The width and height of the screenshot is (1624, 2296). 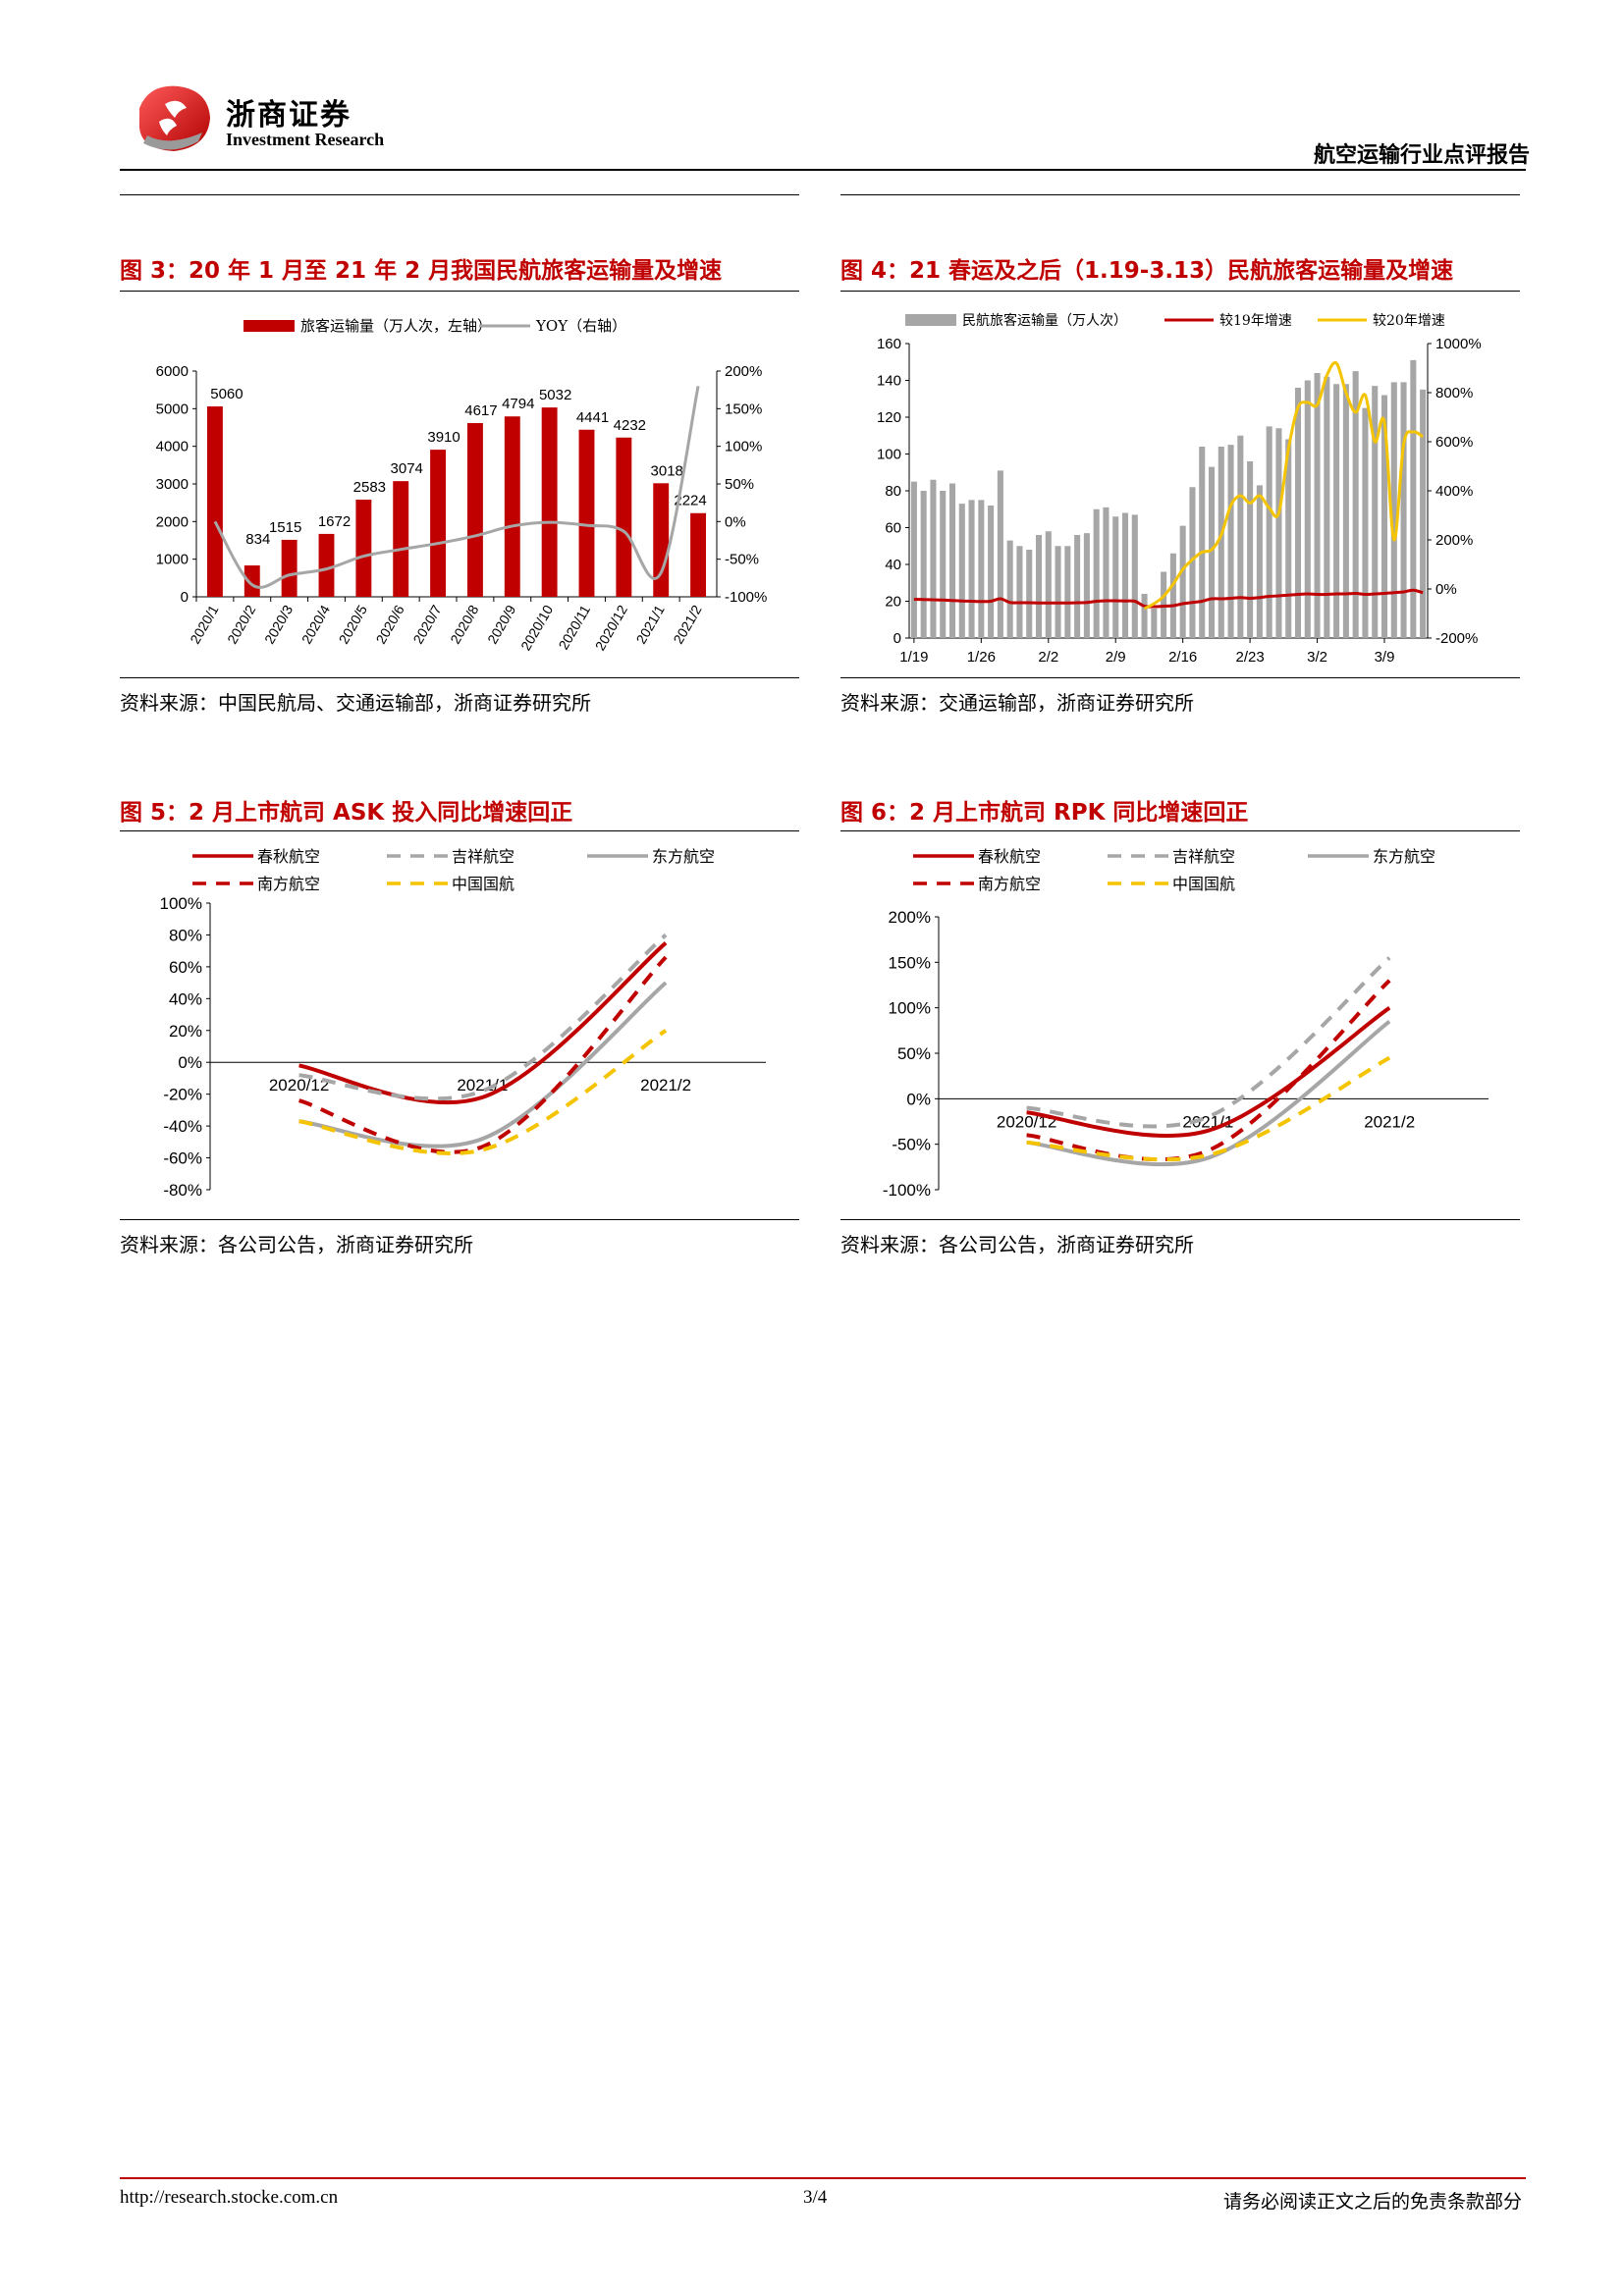 I want to click on x-tick-label: 2020/10, so click(x=536, y=627).